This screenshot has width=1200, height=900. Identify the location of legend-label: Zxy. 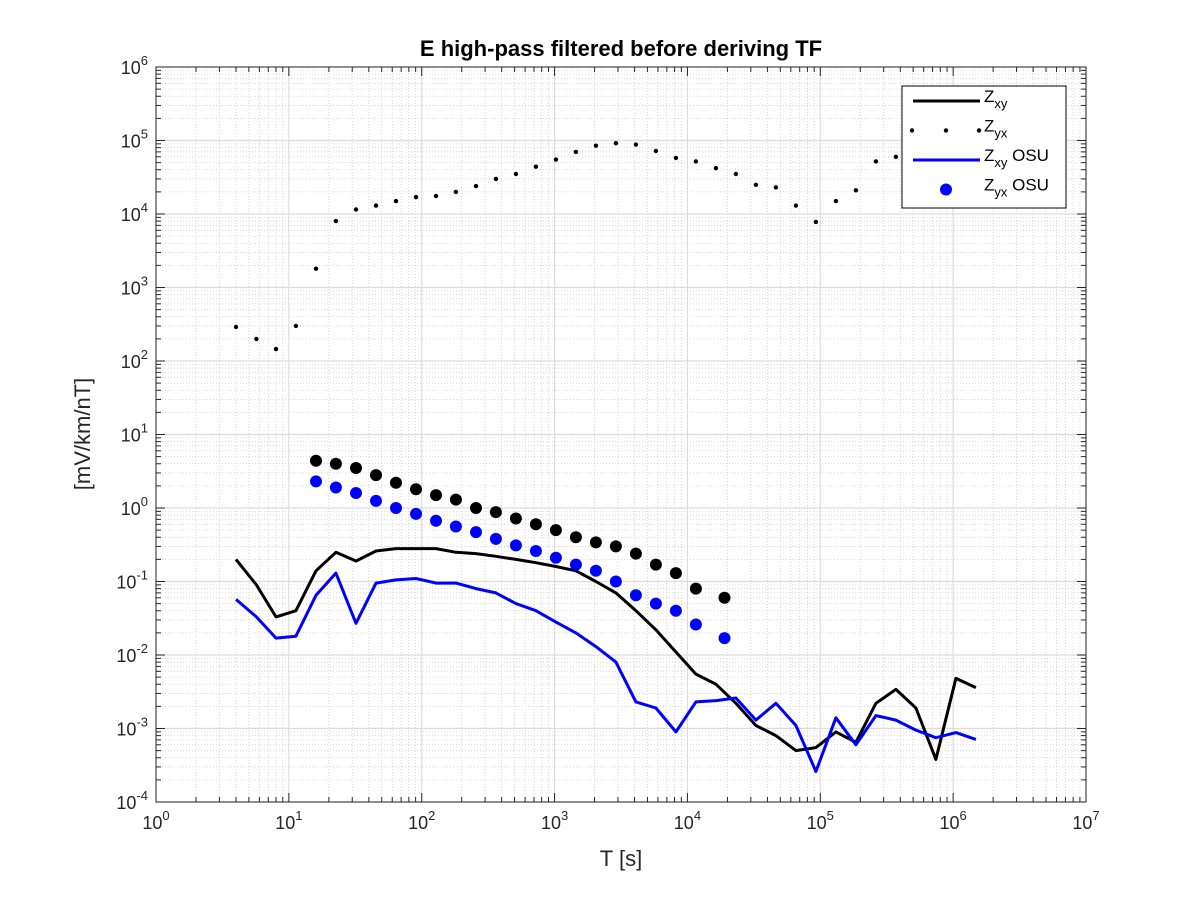
(996, 99).